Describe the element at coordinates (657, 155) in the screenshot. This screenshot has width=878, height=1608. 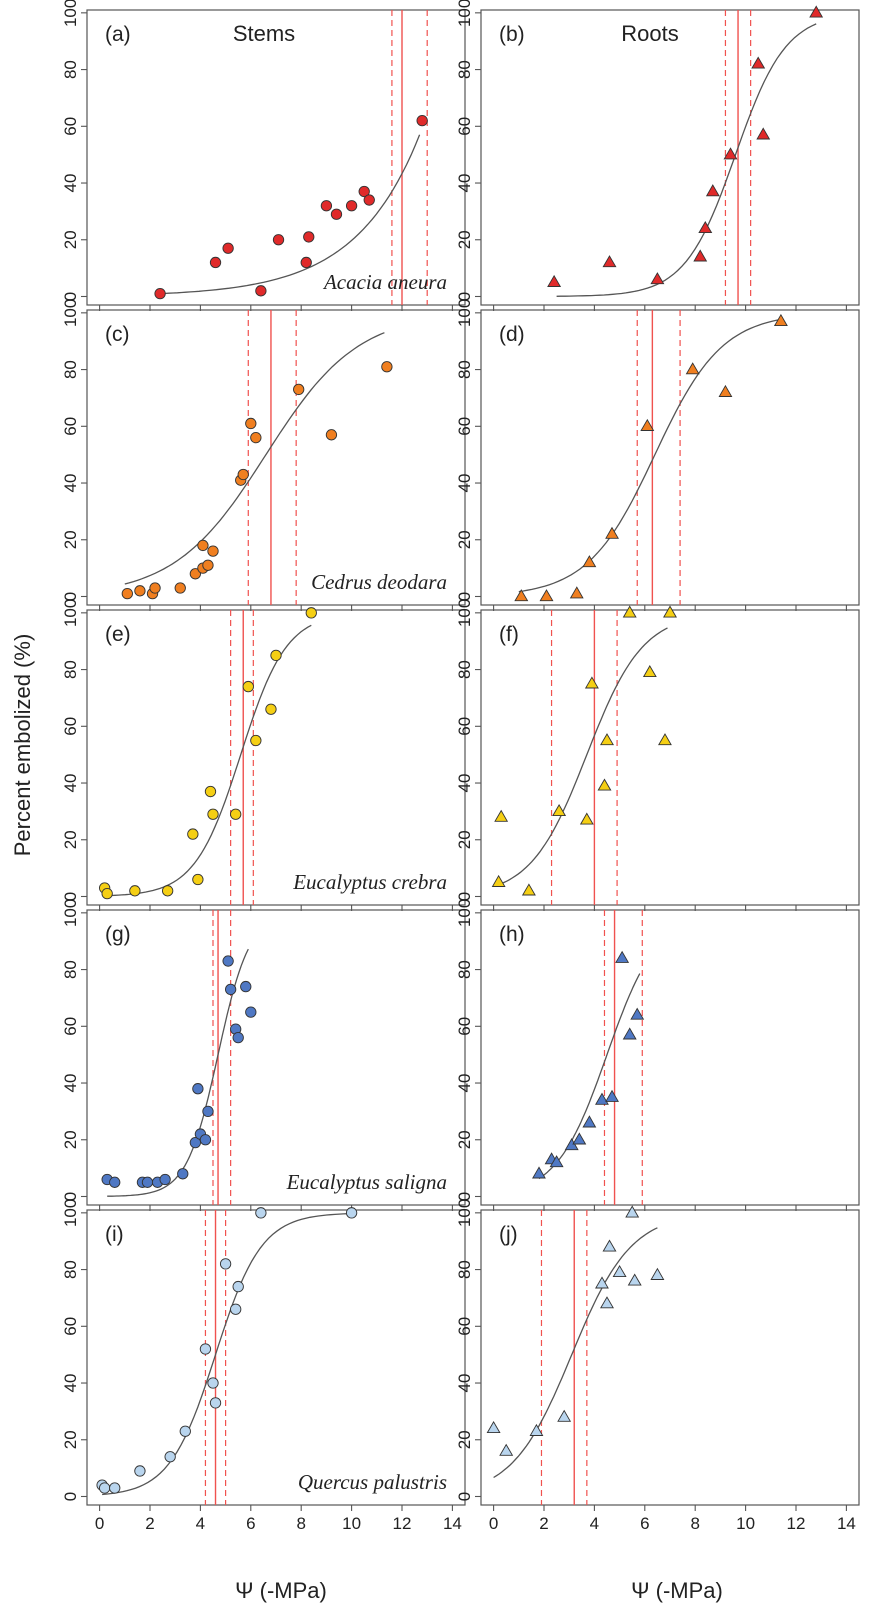
I see `panel-b: 0 20 40 60 80 100 (b) Roots` at that location.